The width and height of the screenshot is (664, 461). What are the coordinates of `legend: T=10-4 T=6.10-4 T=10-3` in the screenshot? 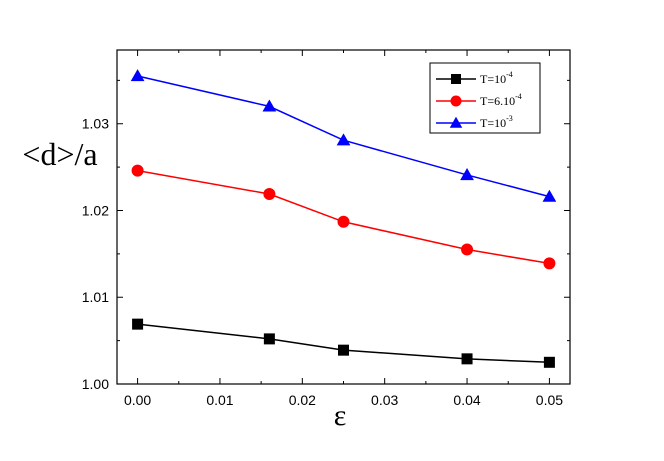 It's located at (485, 98).